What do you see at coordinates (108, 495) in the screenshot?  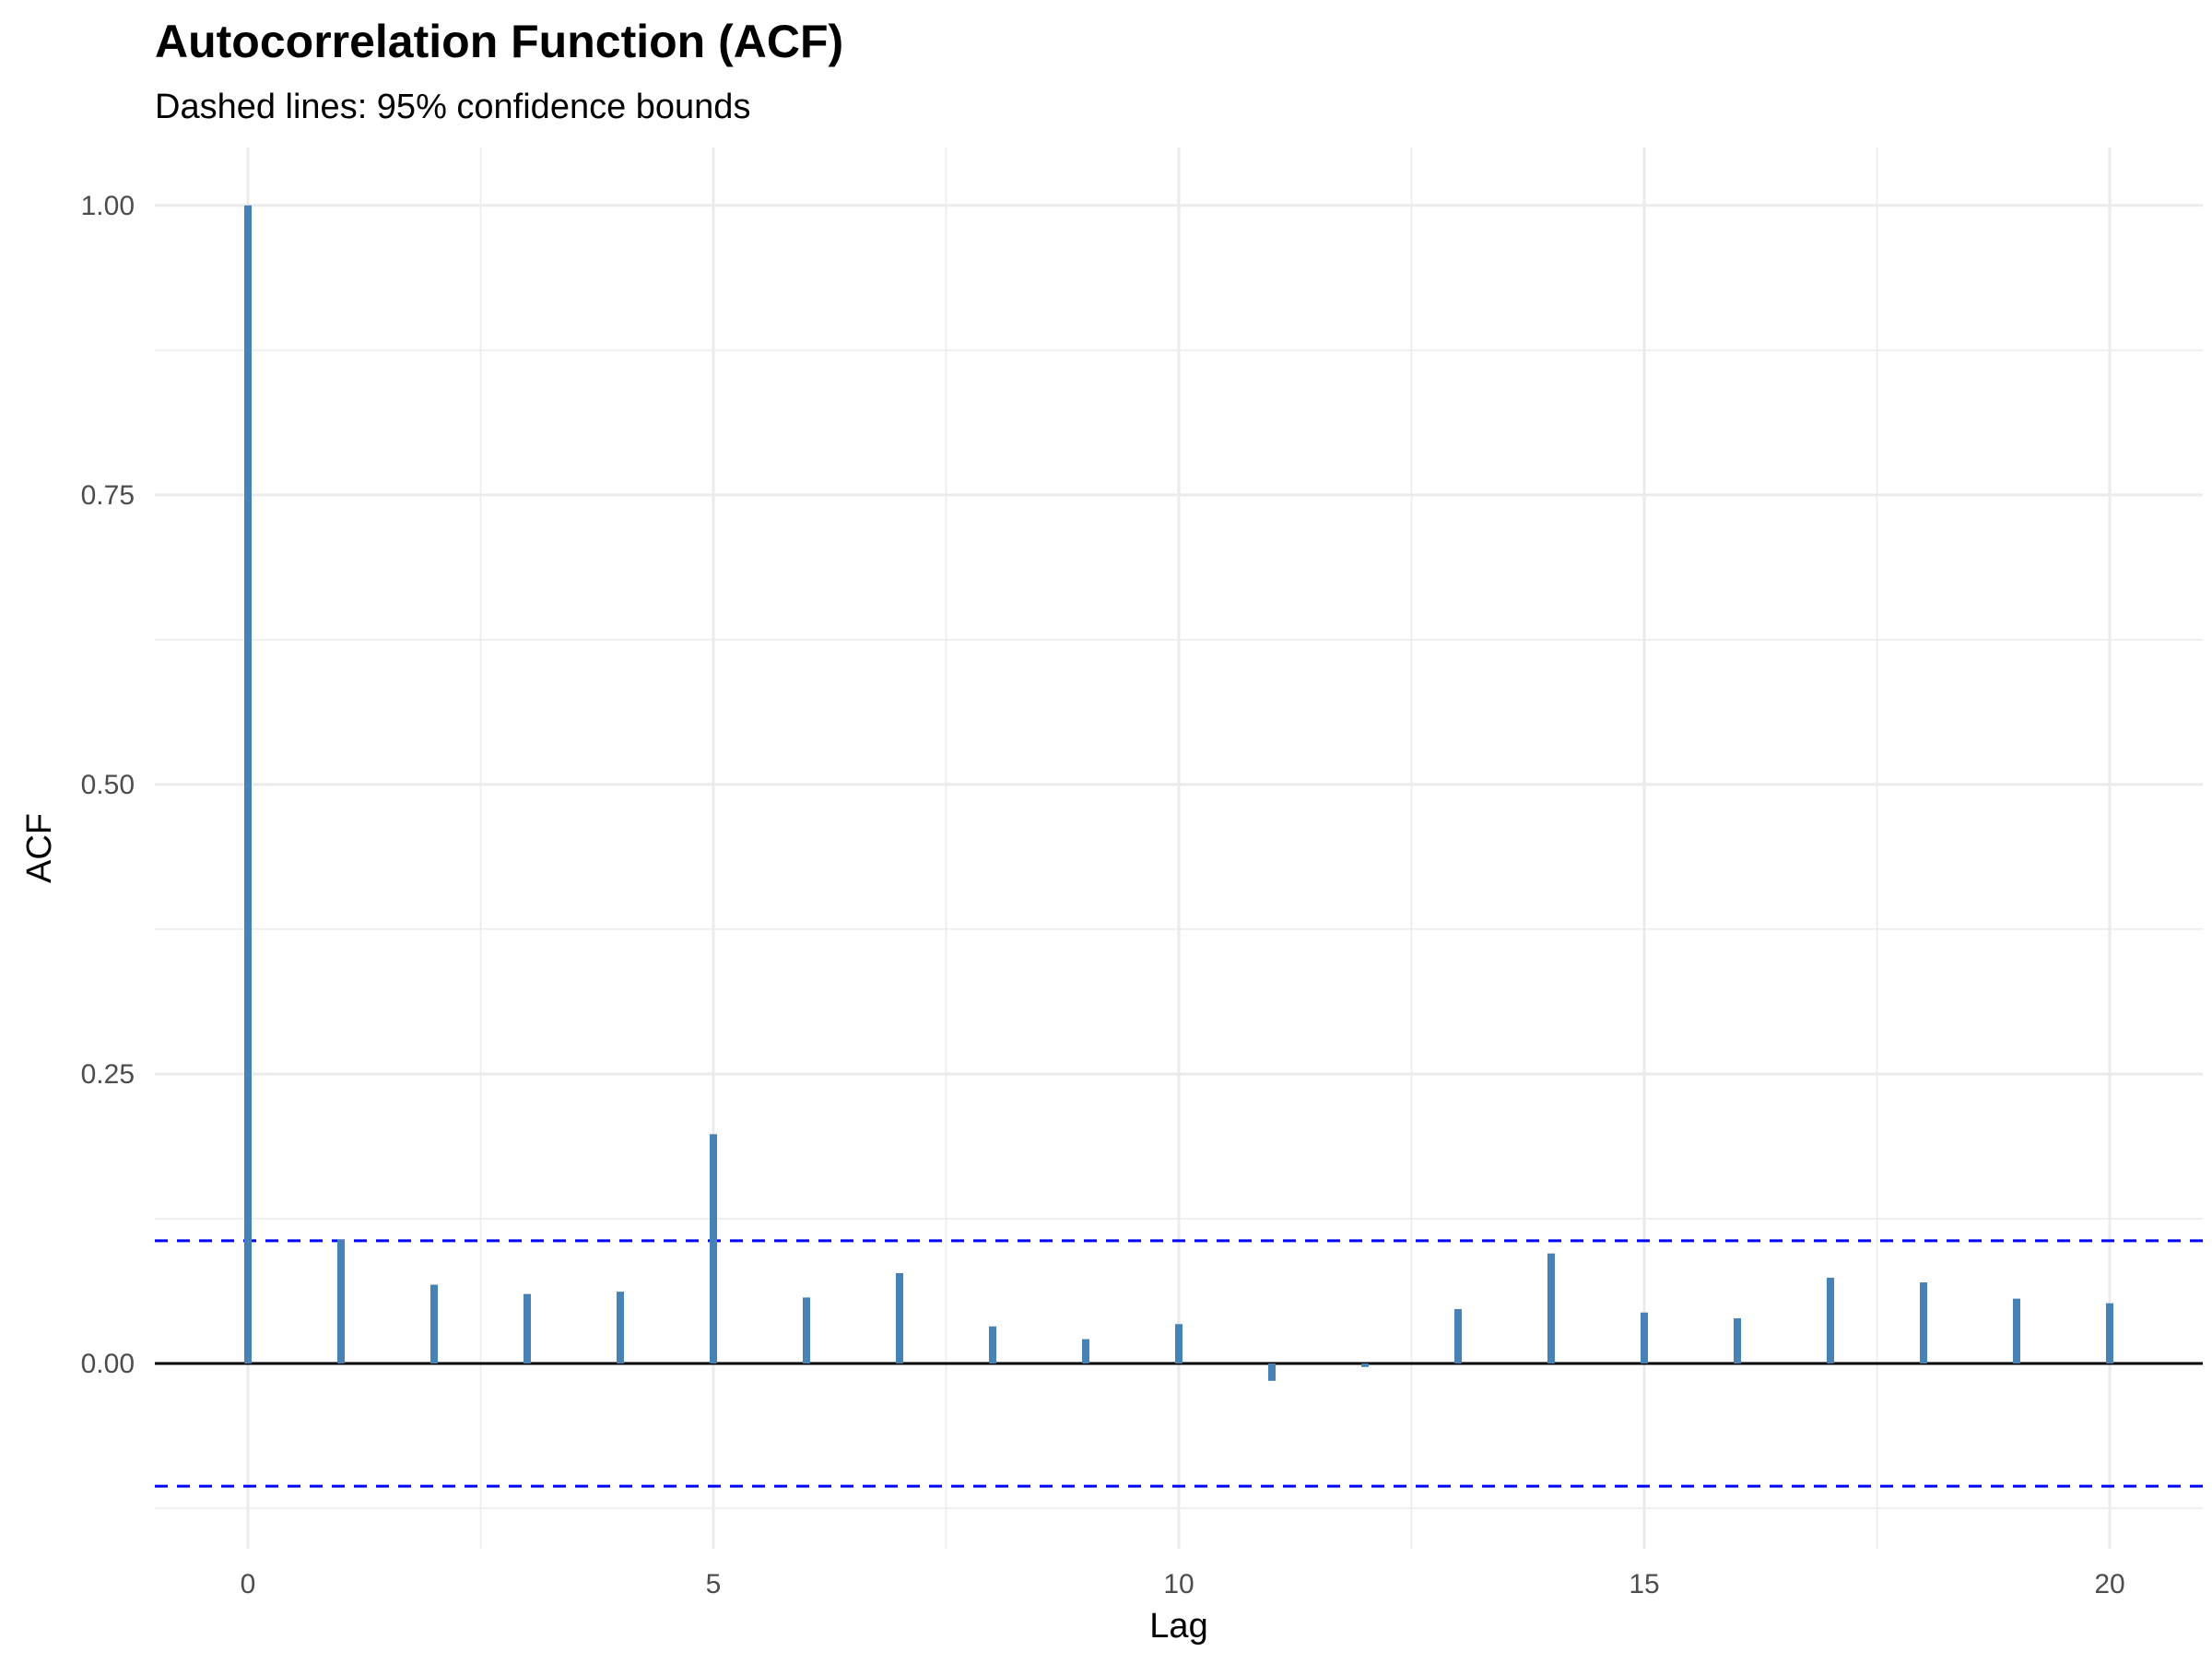 I see `y-tick-label: 0.75` at bounding box center [108, 495].